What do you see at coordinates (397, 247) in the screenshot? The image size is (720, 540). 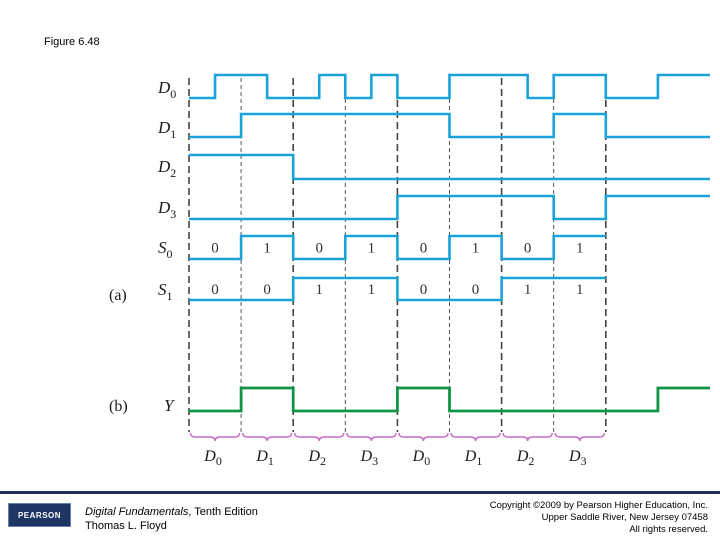 I see `waveform-s0` at bounding box center [397, 247].